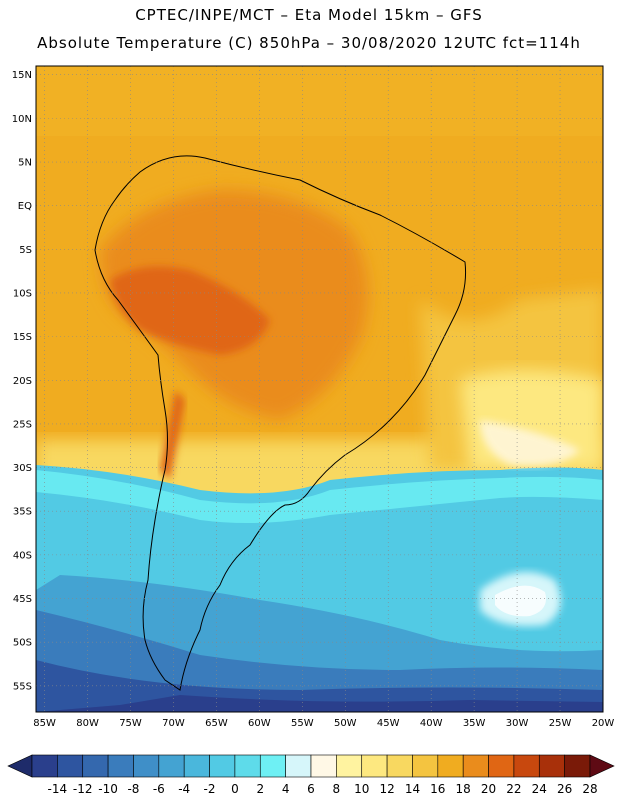 The width and height of the screenshot is (618, 800). What do you see at coordinates (20, 766) in the screenshot?
I see `colorbar-low-arrow` at bounding box center [20, 766].